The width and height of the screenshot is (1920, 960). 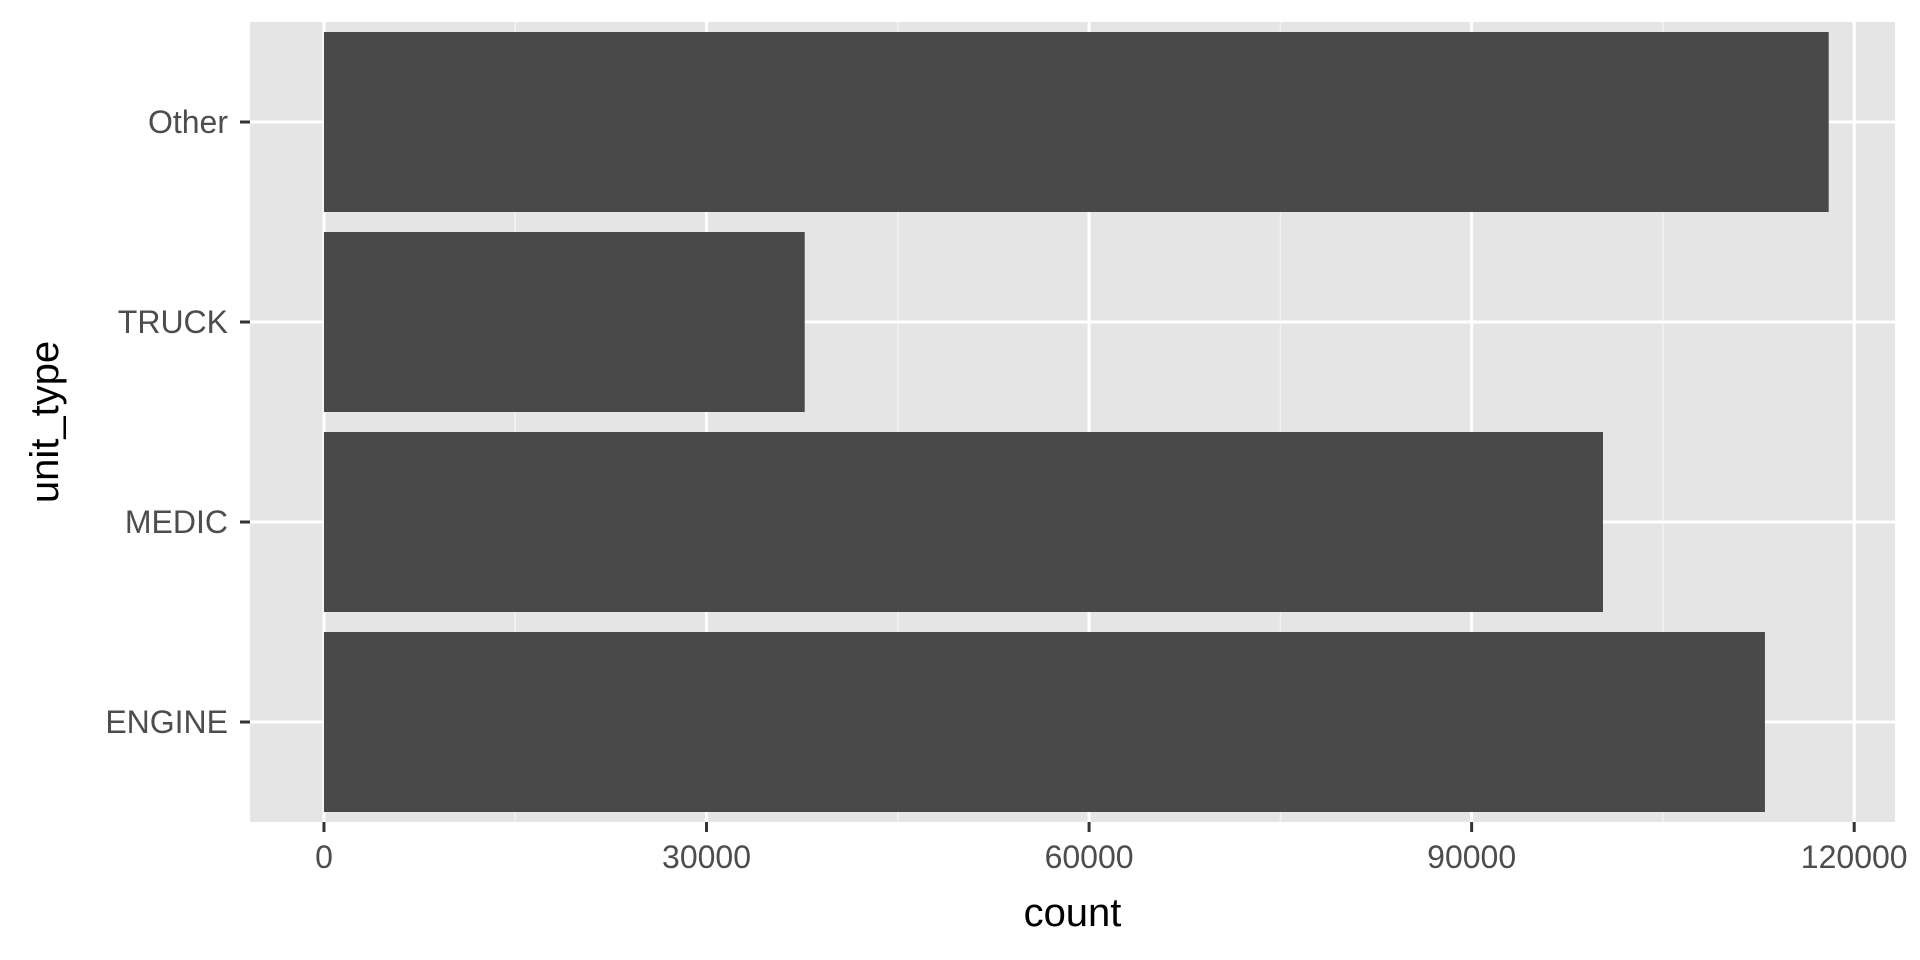 I want to click on y-axis: ENGINE MEDIC TRUCK Other, so click(x=177, y=422).